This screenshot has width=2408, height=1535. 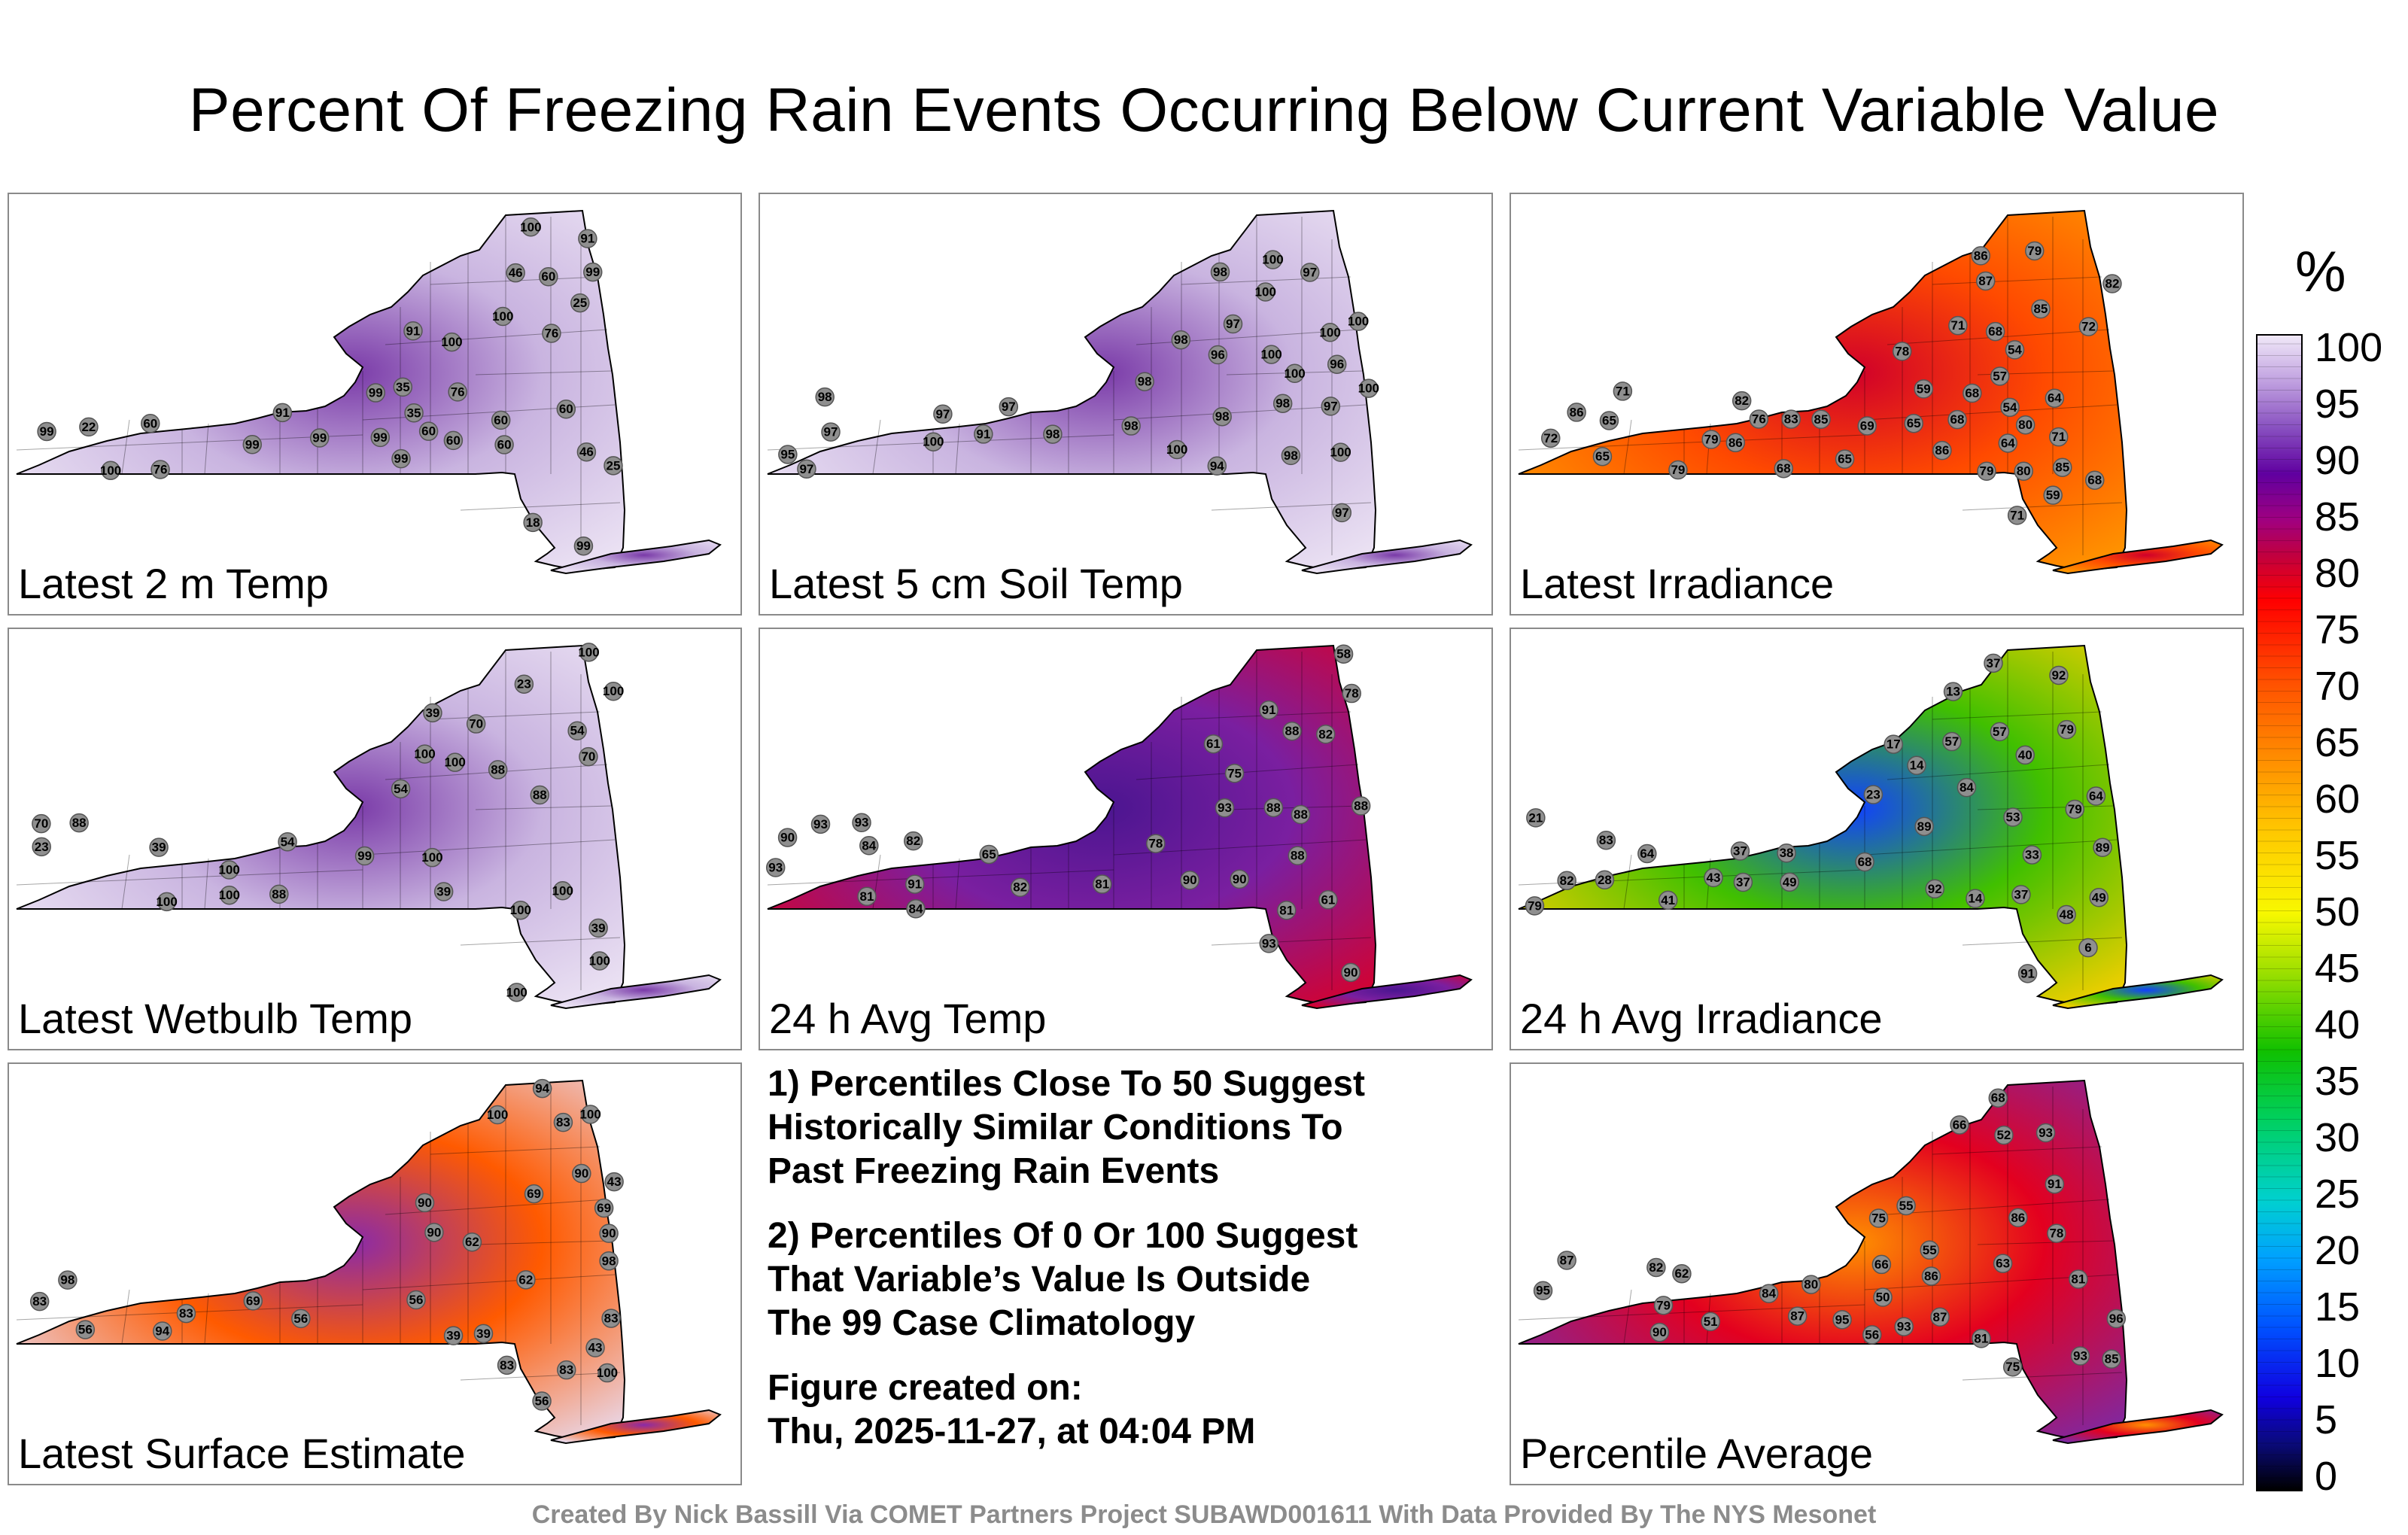 I want to click on svg-text: 72, so click(x=1550, y=438).